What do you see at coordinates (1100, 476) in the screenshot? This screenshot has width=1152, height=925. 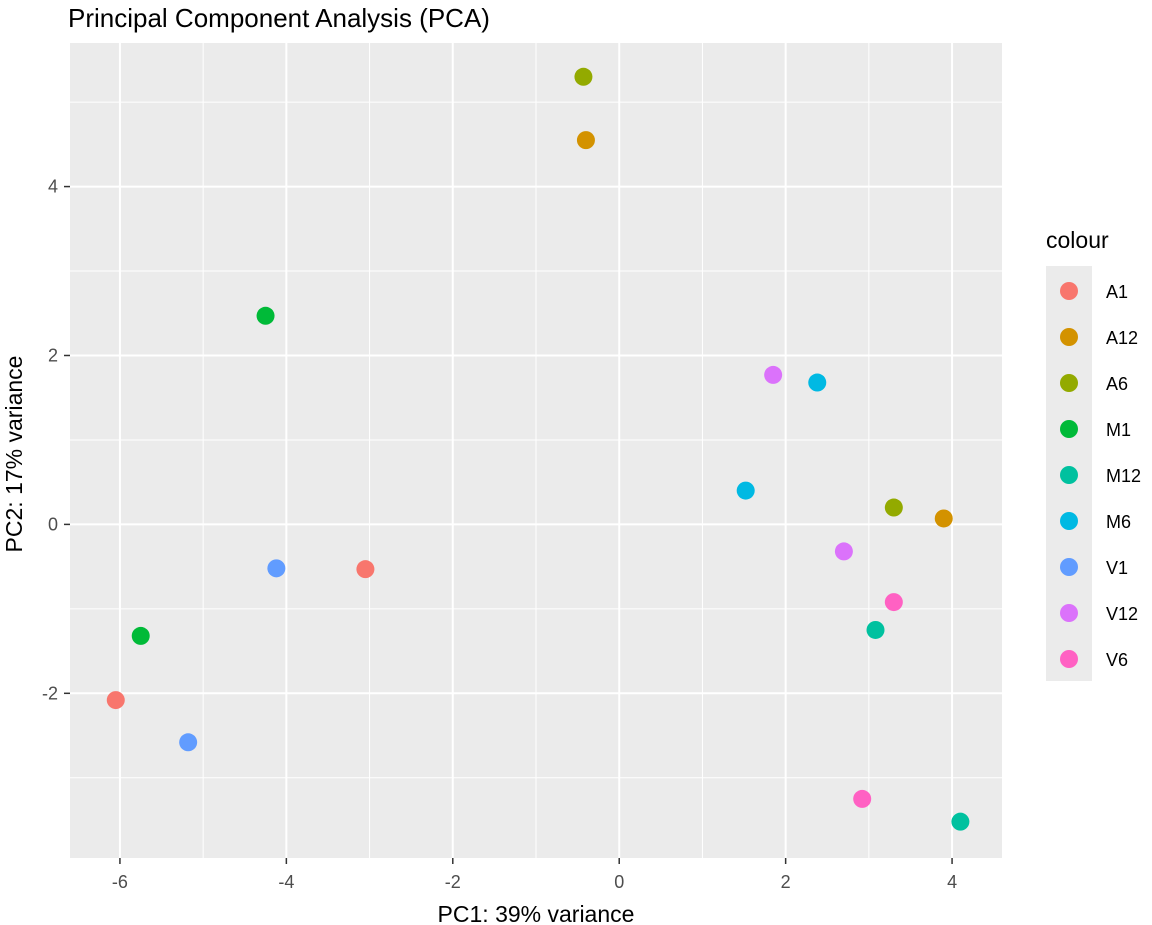 I see `legend-items: A1 A12 A6 M1 M12 M6 V1 V12 V6` at bounding box center [1100, 476].